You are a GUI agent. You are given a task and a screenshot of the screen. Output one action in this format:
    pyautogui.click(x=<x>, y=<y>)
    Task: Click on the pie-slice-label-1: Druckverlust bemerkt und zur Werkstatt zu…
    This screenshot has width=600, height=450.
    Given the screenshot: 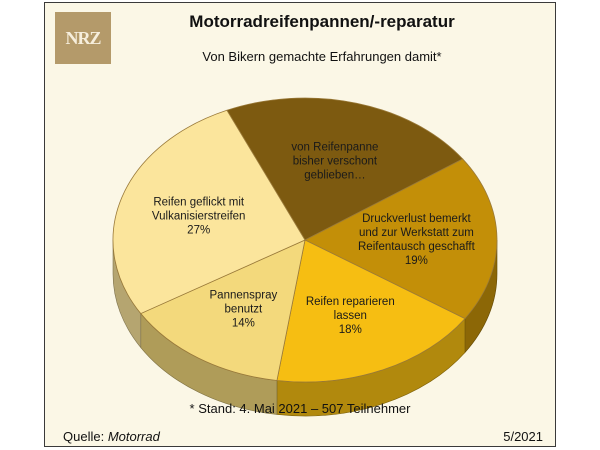 What is the action you would take?
    pyautogui.click(x=417, y=240)
    